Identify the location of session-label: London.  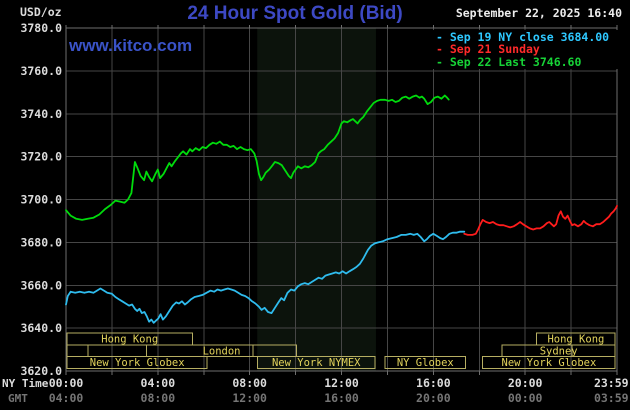
(222, 351).